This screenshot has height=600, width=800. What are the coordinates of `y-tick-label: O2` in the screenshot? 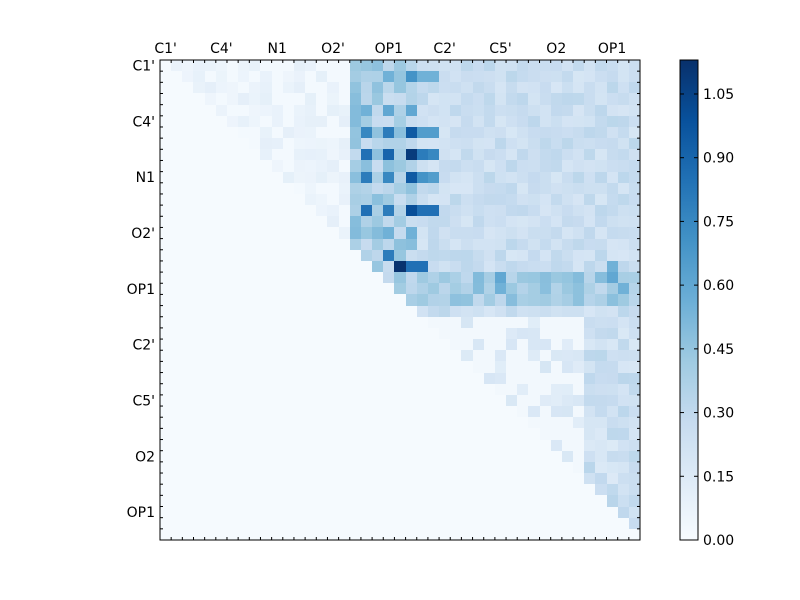 It's located at (145, 457).